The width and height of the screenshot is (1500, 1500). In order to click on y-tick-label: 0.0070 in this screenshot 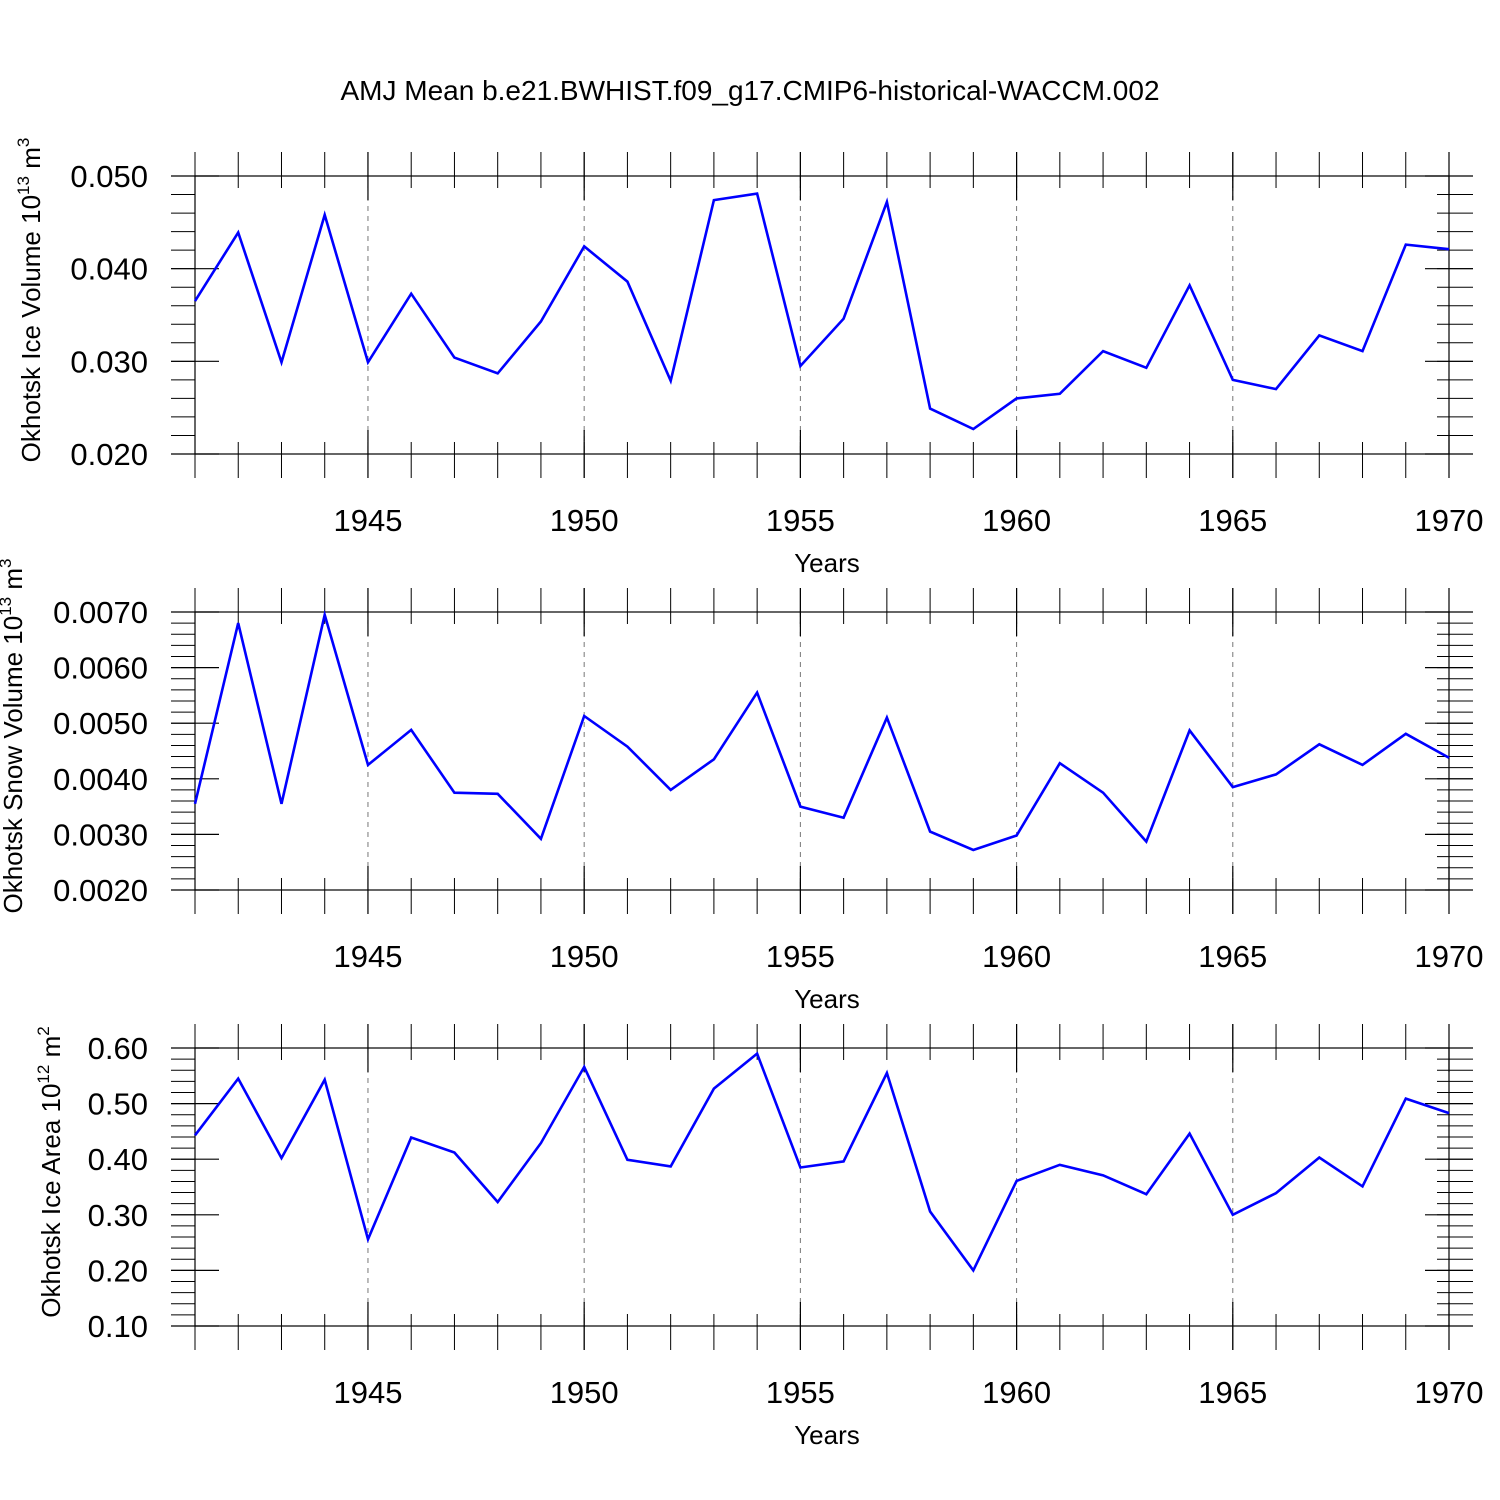, I will do `click(100, 612)`.